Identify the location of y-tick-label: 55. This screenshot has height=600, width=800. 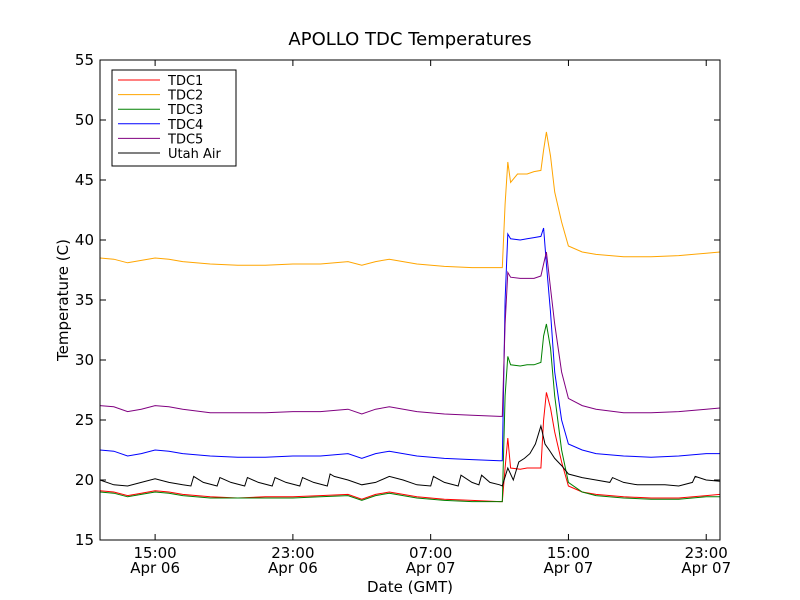
(84, 60).